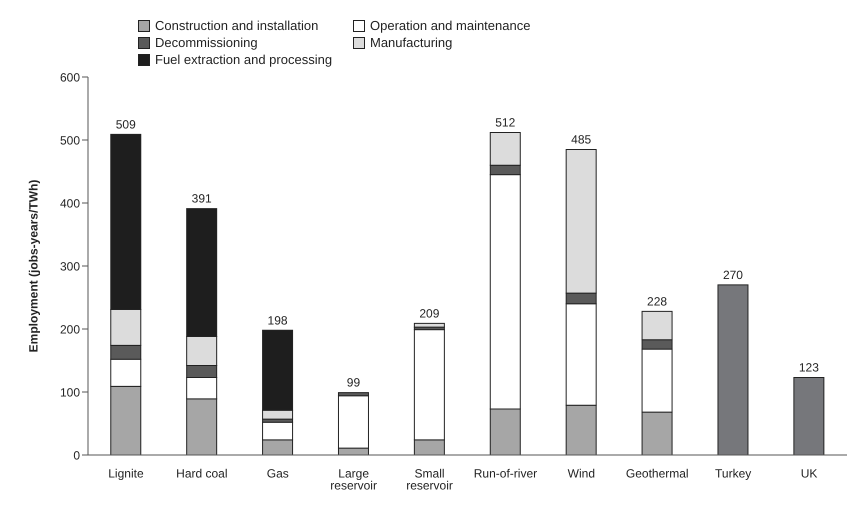  What do you see at coordinates (657, 473) in the screenshot?
I see `x-tick-label: Geothermal` at bounding box center [657, 473].